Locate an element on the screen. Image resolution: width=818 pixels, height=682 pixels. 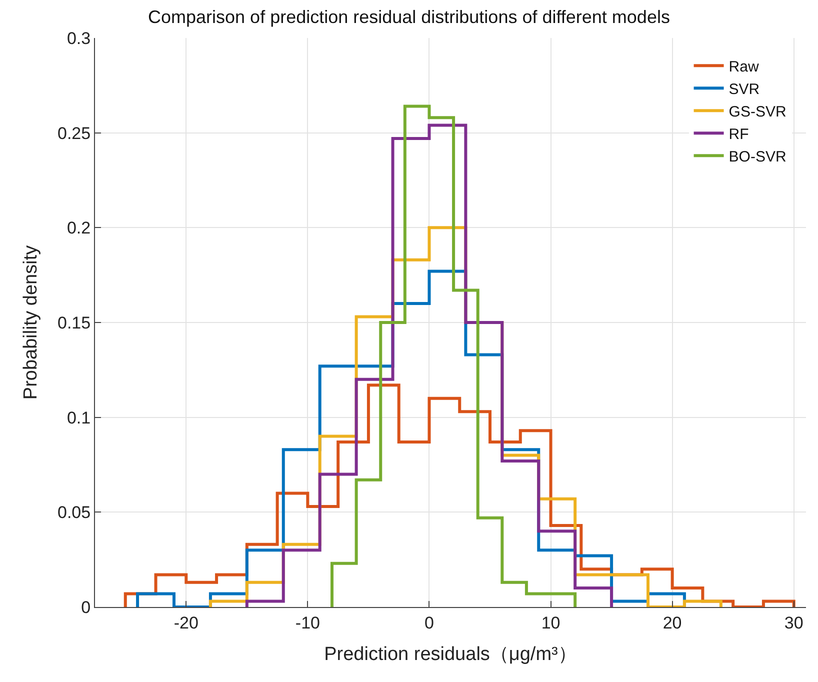
y-tick-label: 0.15 is located at coordinates (74, 322).